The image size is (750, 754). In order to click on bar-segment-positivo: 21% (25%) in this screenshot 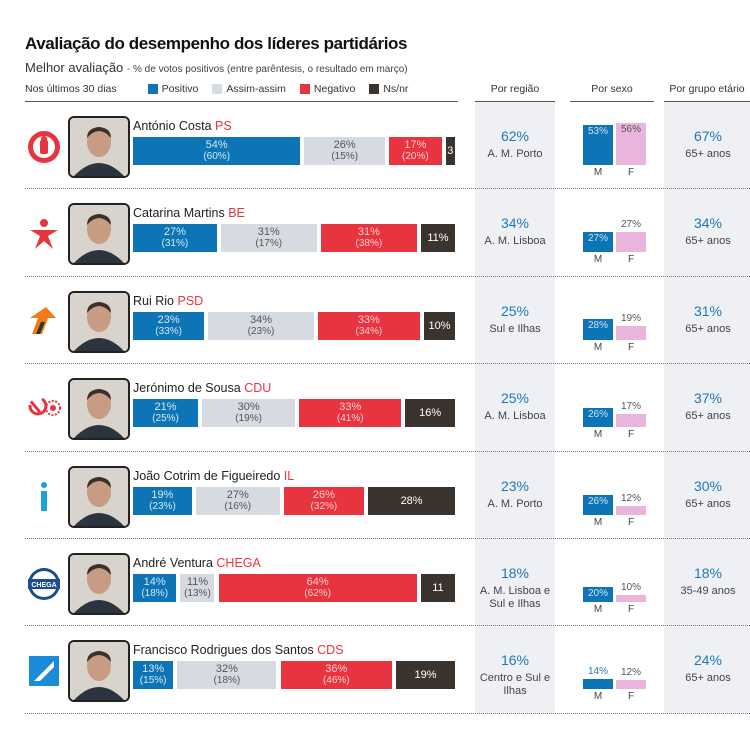, I will do `click(166, 413)`.